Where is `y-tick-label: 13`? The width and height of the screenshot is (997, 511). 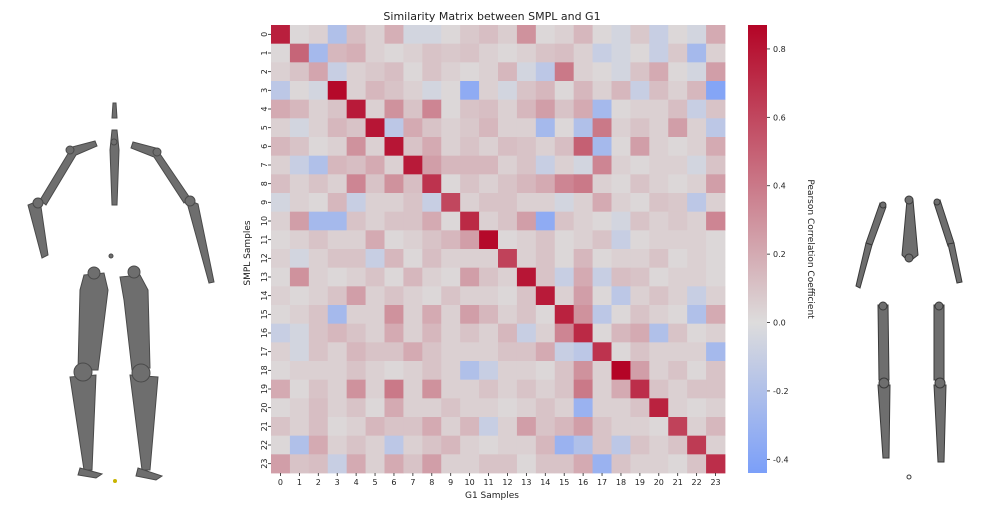
y-tick-label: 13 is located at coordinates (264, 277).